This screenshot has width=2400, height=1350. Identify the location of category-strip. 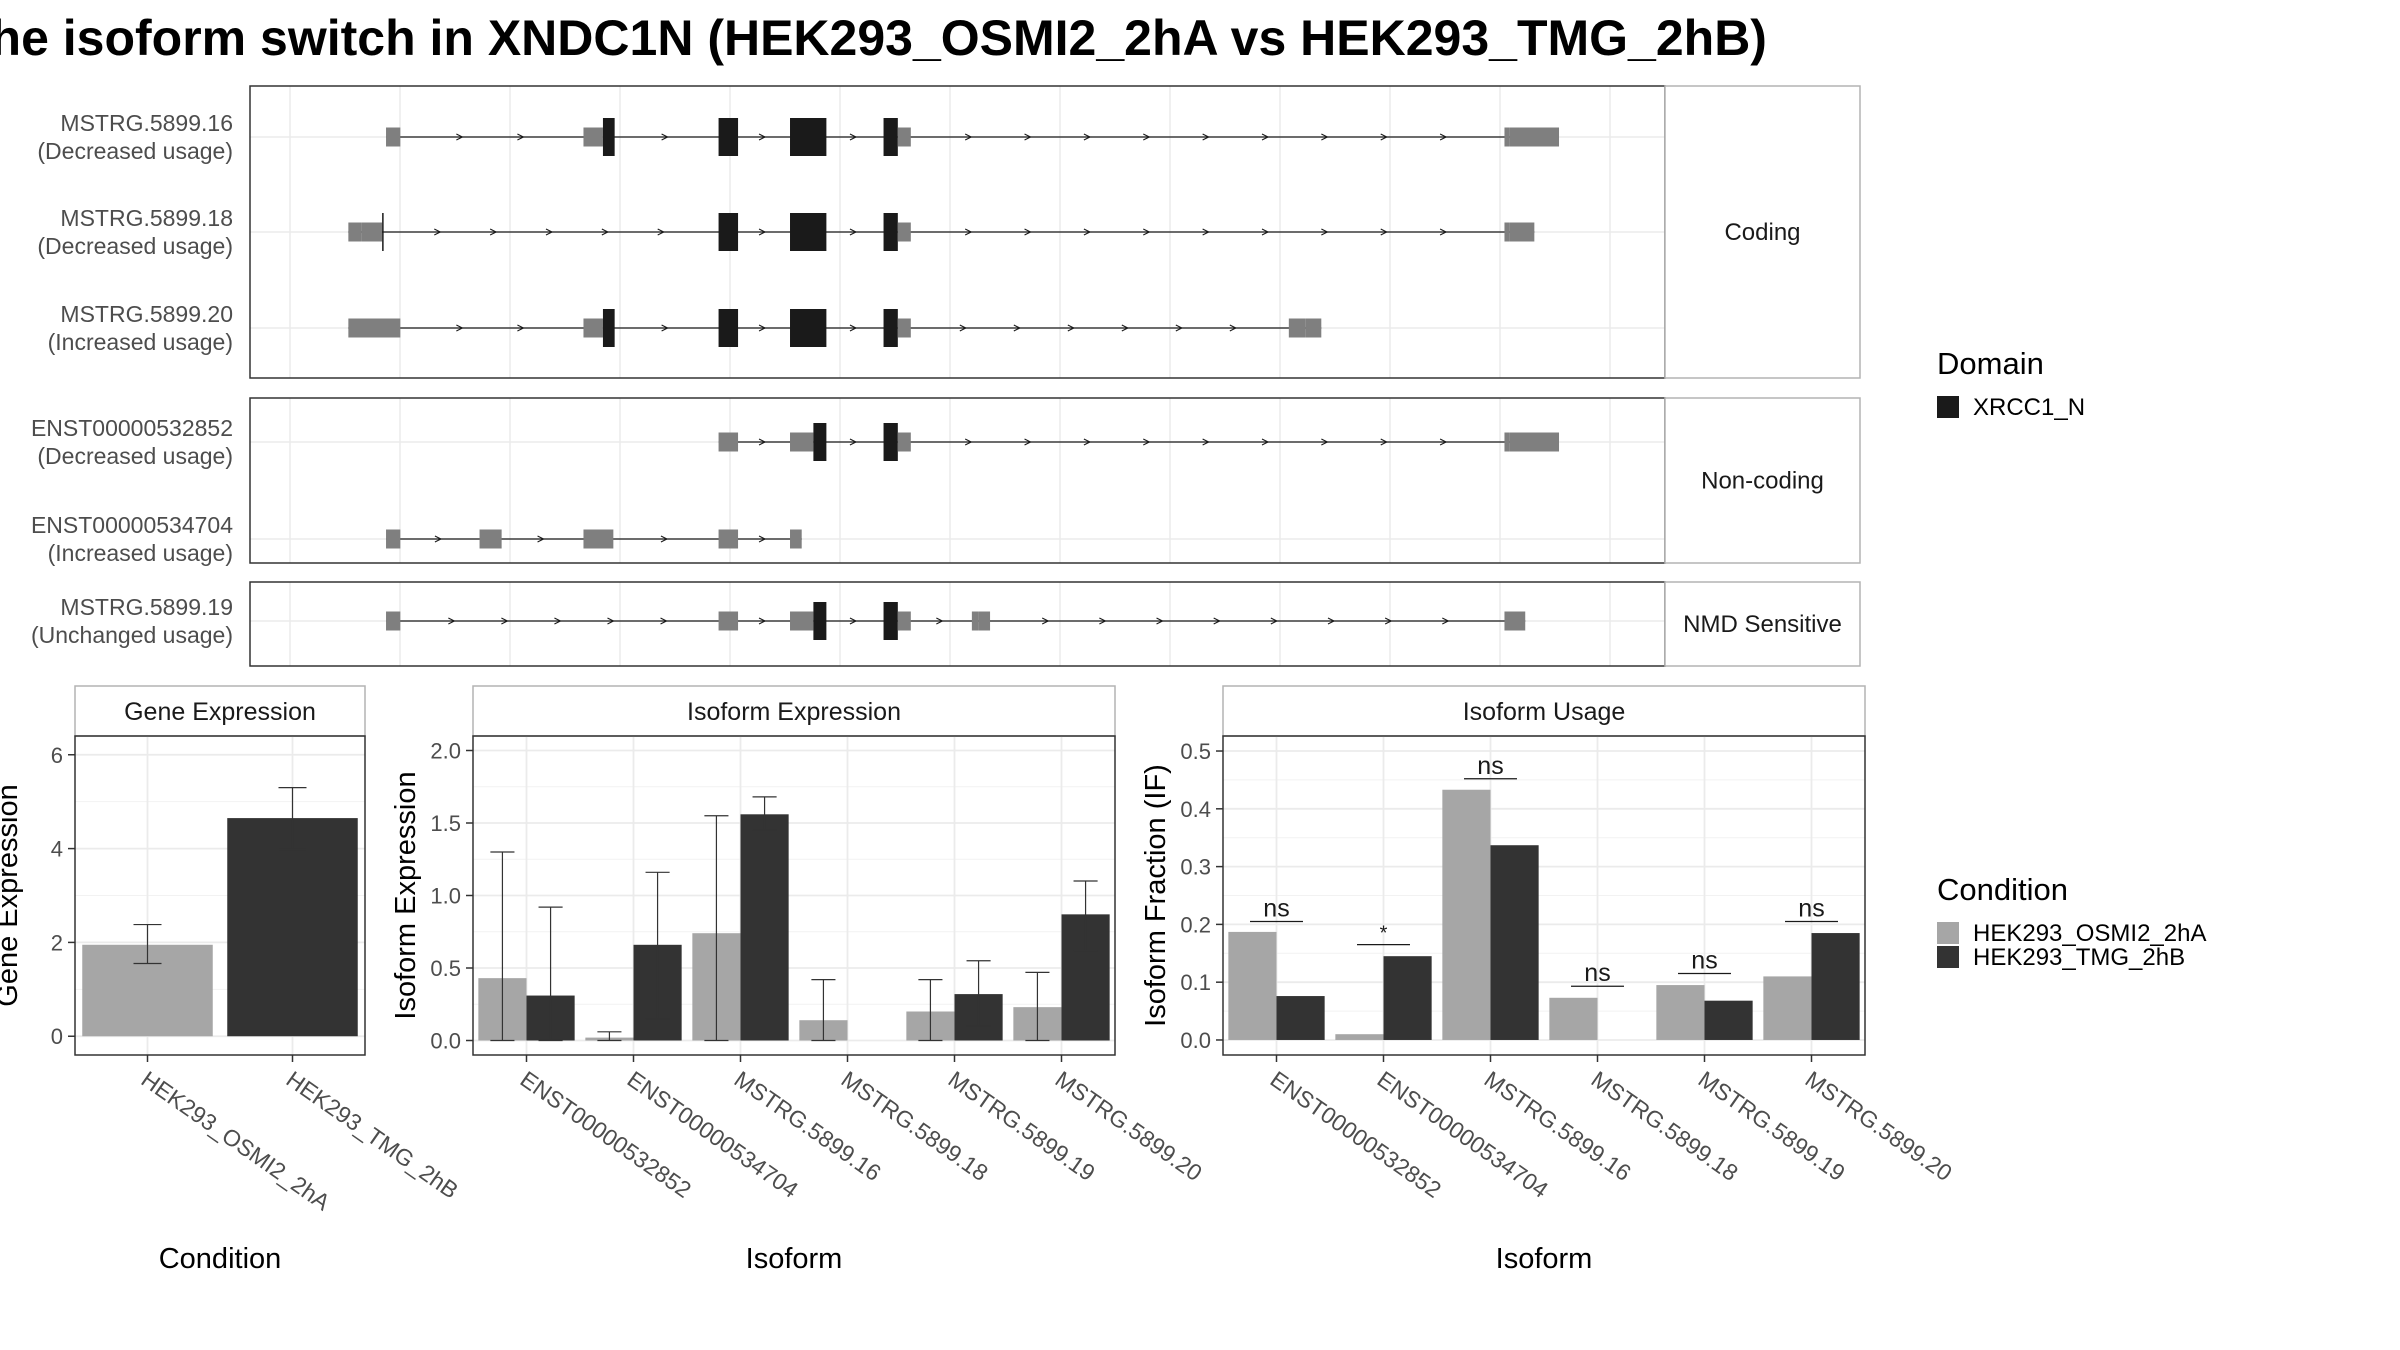
(1762, 480).